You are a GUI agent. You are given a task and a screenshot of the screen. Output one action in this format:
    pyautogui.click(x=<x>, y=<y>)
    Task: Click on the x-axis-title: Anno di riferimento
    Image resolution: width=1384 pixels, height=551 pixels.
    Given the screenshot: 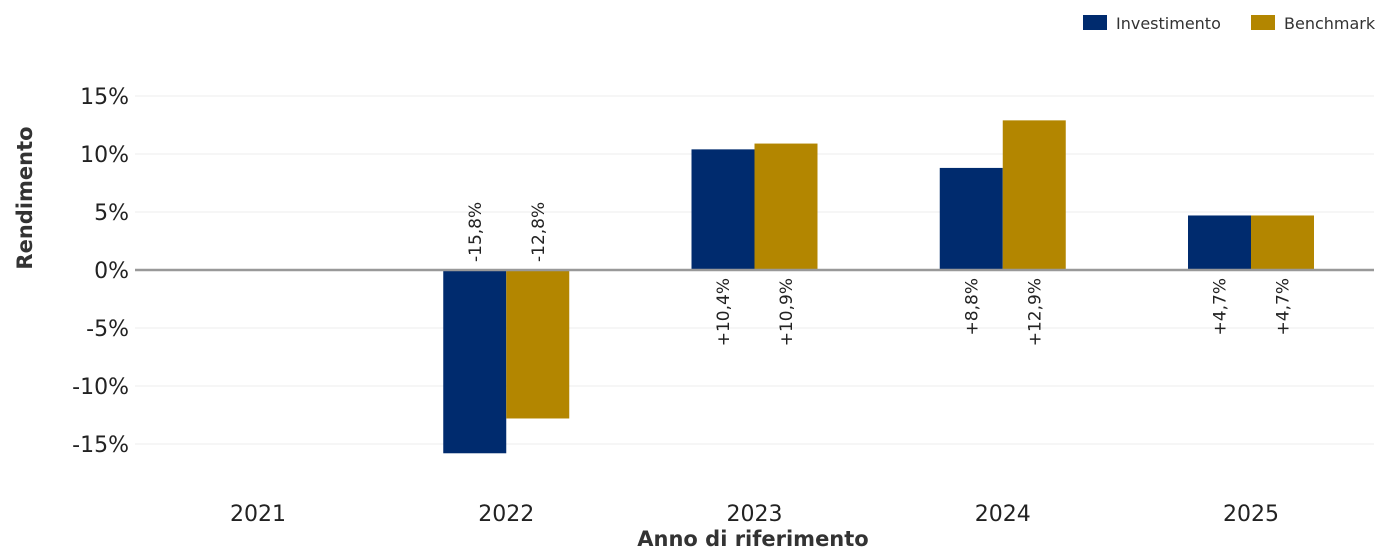 What is the action you would take?
    pyautogui.click(x=752, y=539)
    